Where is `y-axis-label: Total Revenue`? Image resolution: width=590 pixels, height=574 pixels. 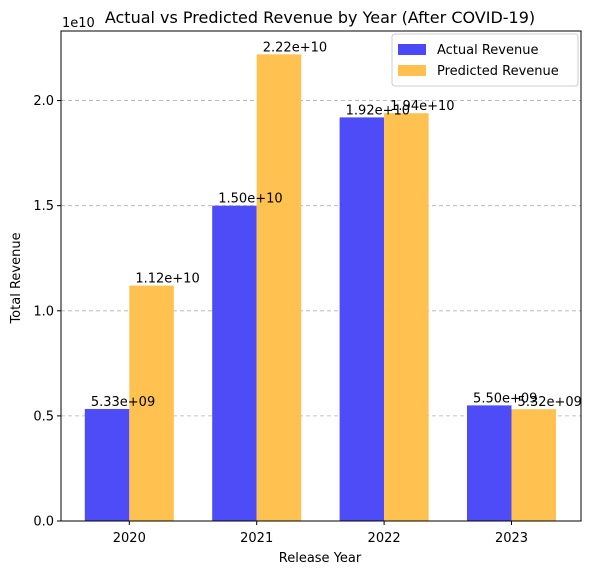
y-axis-label: Total Revenue is located at coordinates (16, 278).